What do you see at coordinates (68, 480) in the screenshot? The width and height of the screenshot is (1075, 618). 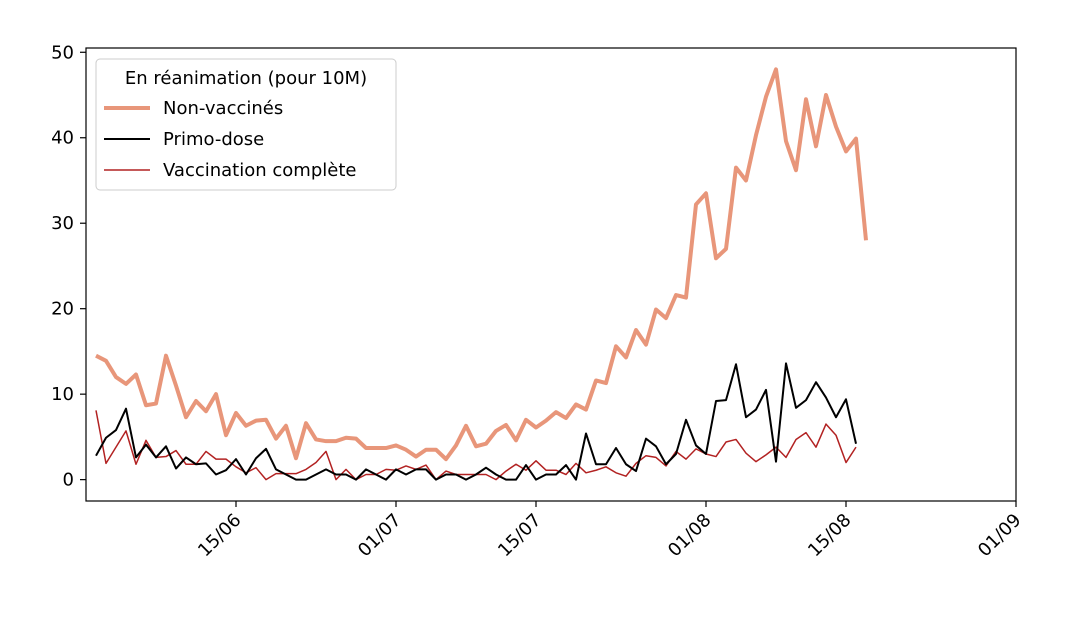 I see `y-tick-label: 0` at bounding box center [68, 480].